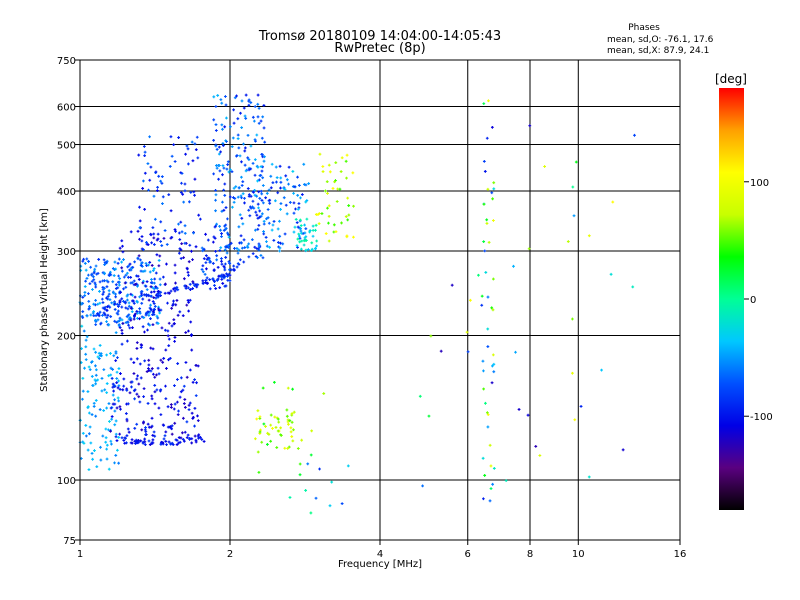  I want to click on colorbar-tick-label: -100, so click(761, 417).